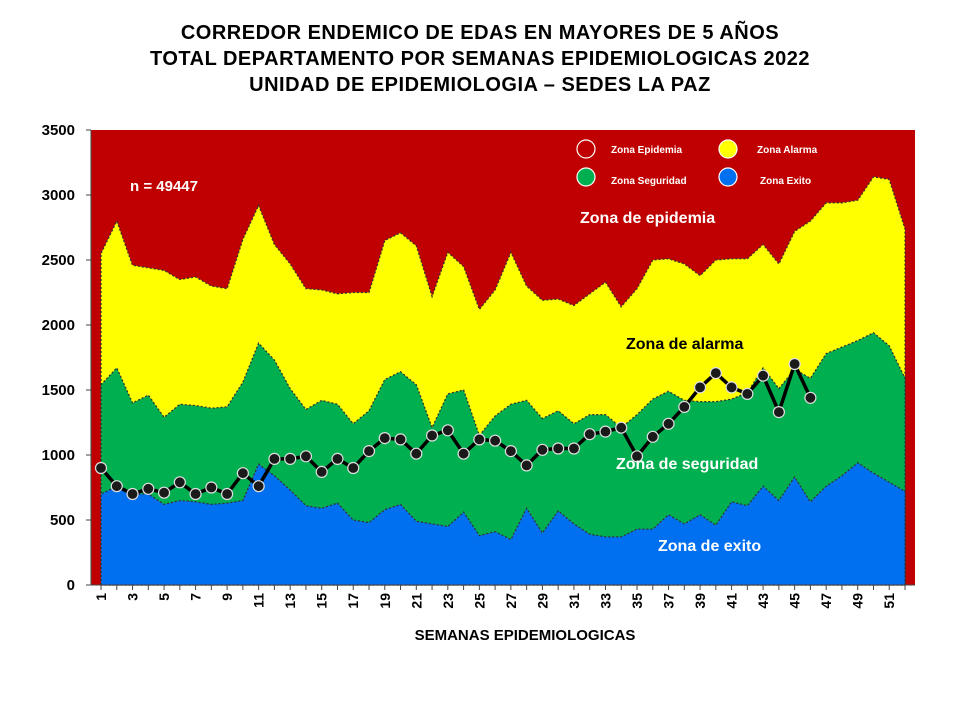 The width and height of the screenshot is (960, 720). Describe the element at coordinates (322, 601) in the screenshot. I see `x-tick-label: 15` at that location.